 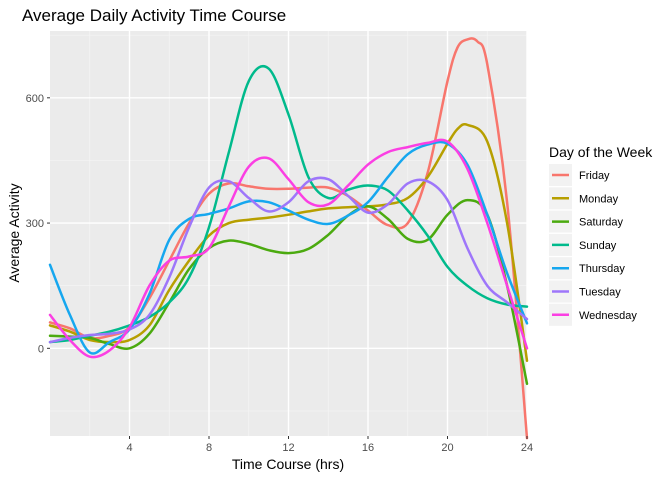 What do you see at coordinates (527, 448) in the screenshot?
I see `x-tick-label: 24` at bounding box center [527, 448].